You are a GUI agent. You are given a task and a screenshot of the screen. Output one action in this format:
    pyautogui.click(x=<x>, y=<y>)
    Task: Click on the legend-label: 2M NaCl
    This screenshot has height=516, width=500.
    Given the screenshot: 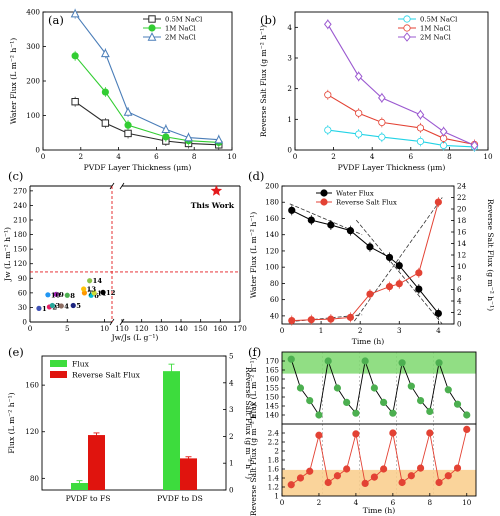 What is the action you would take?
    pyautogui.click(x=180, y=38)
    